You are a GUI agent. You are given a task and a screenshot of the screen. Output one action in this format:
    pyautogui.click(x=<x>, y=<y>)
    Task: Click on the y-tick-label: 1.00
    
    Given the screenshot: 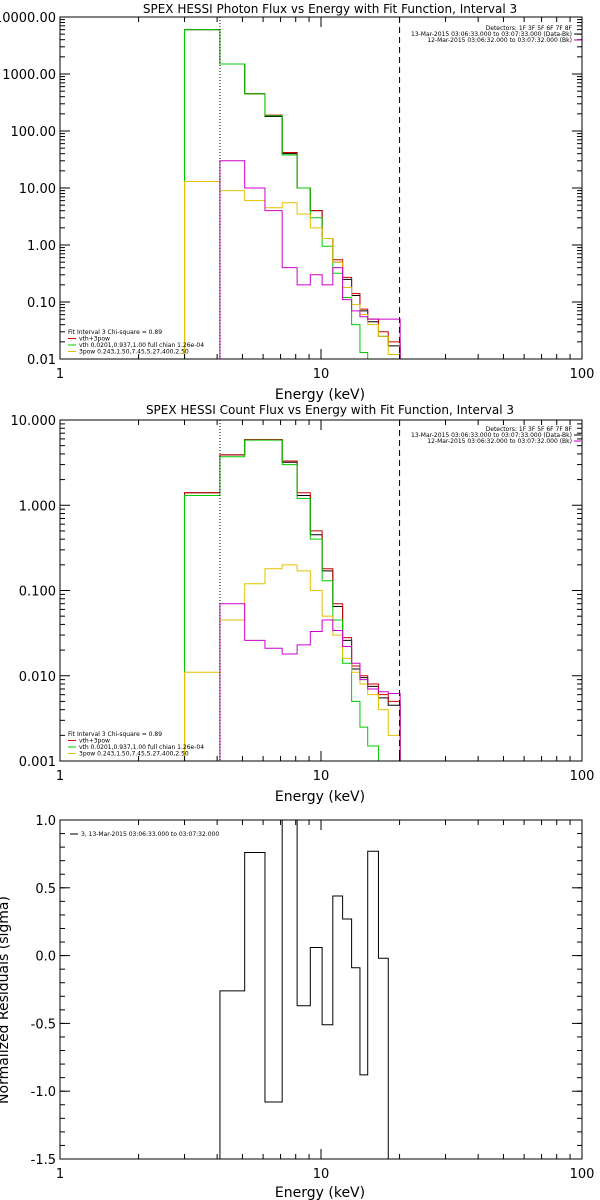 What is the action you would take?
    pyautogui.click(x=41, y=246)
    